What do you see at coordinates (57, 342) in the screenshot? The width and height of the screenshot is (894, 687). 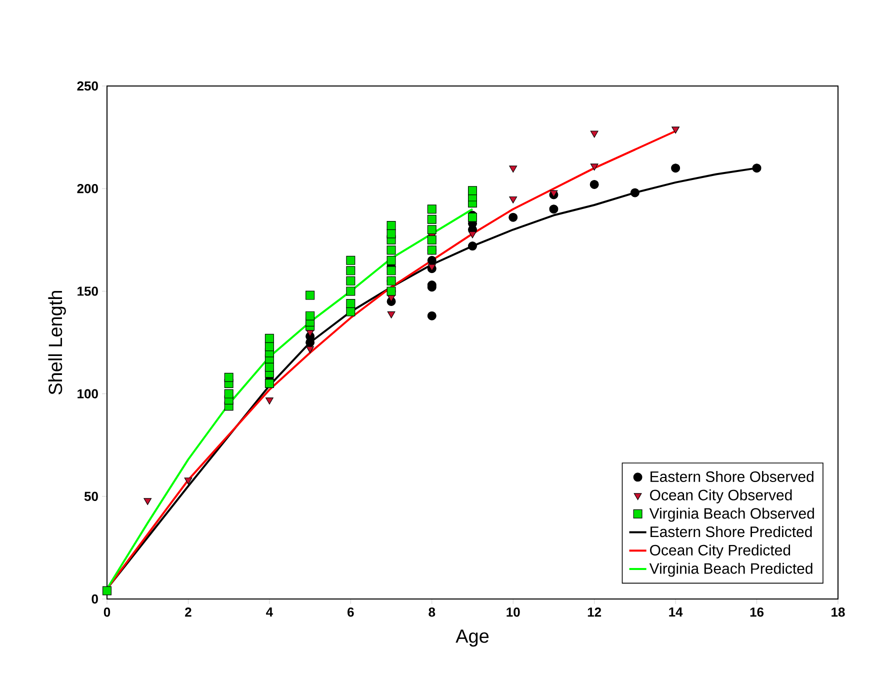 I see `y-axis-title: Shell Length` at bounding box center [57, 342].